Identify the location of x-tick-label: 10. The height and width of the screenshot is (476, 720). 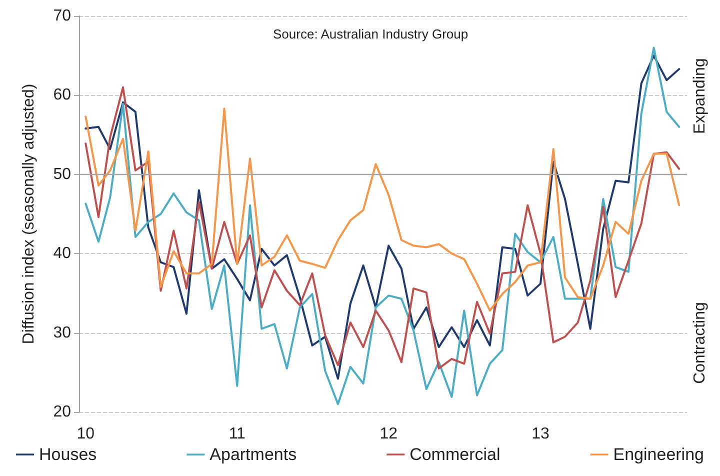
(85, 434).